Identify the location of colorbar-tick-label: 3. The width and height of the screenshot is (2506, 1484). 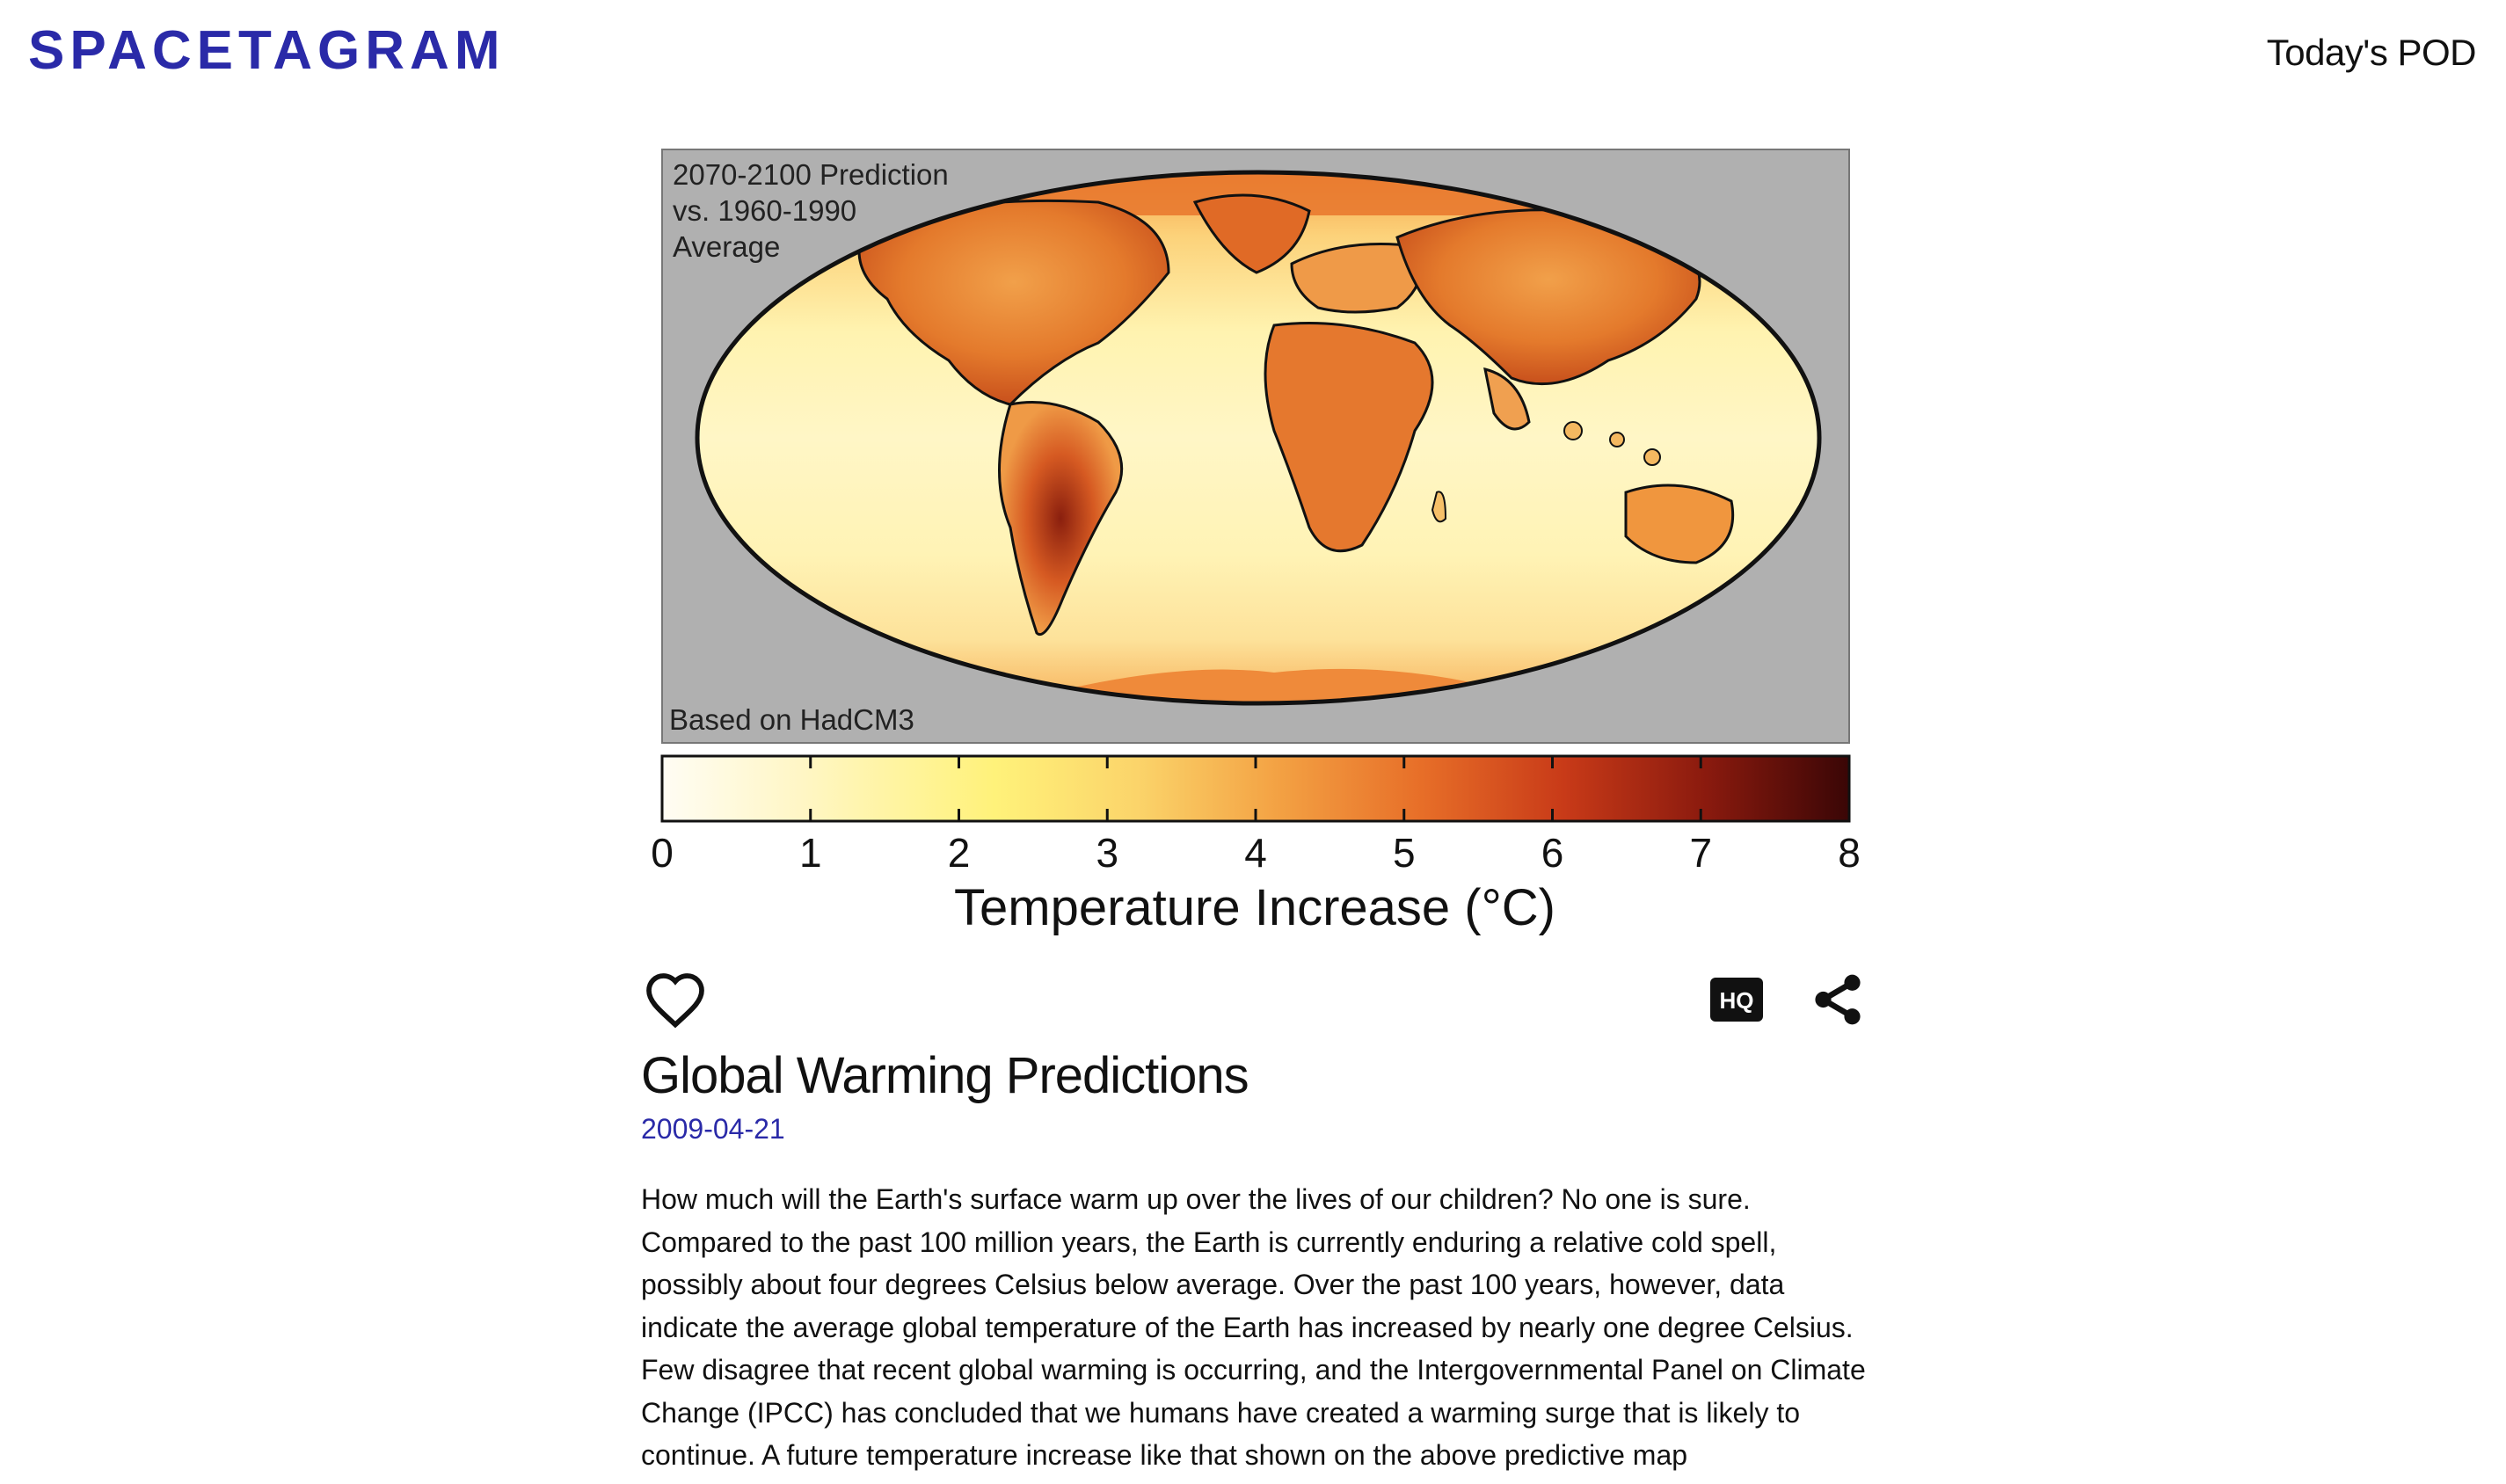
(1107, 853).